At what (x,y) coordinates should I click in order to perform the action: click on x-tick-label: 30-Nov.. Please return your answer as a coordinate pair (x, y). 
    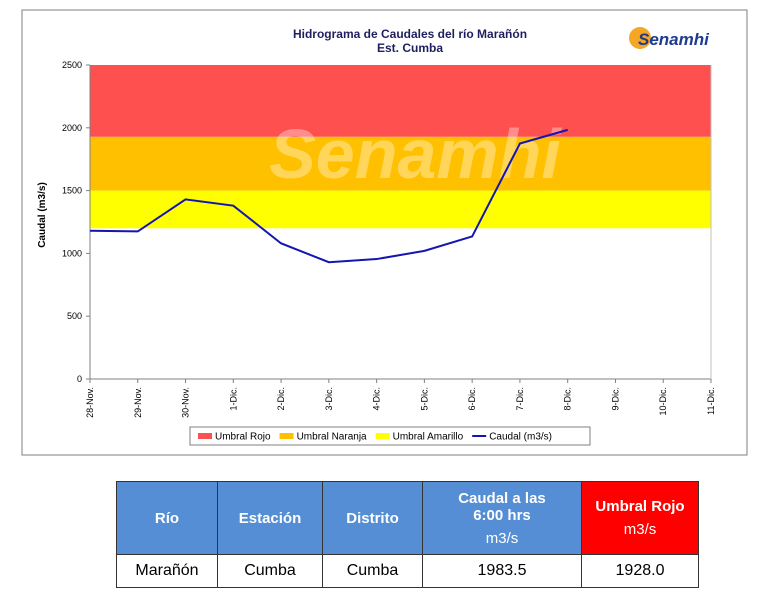
    Looking at the image, I should click on (186, 402).